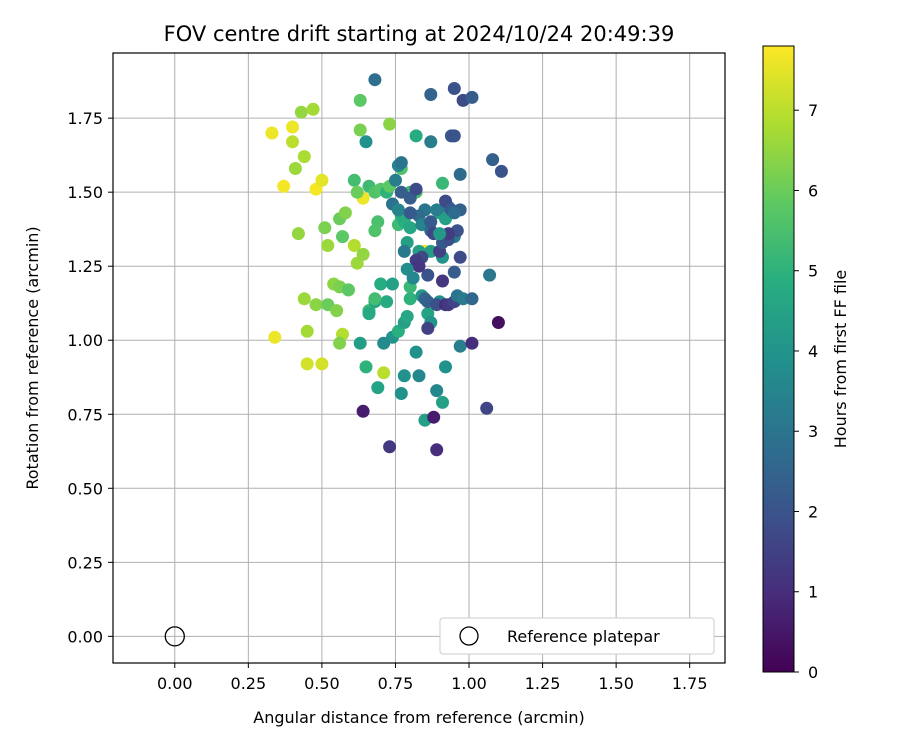 This screenshot has width=900, height=750. What do you see at coordinates (469, 683) in the screenshot?
I see `x-tick-label: 1.00` at bounding box center [469, 683].